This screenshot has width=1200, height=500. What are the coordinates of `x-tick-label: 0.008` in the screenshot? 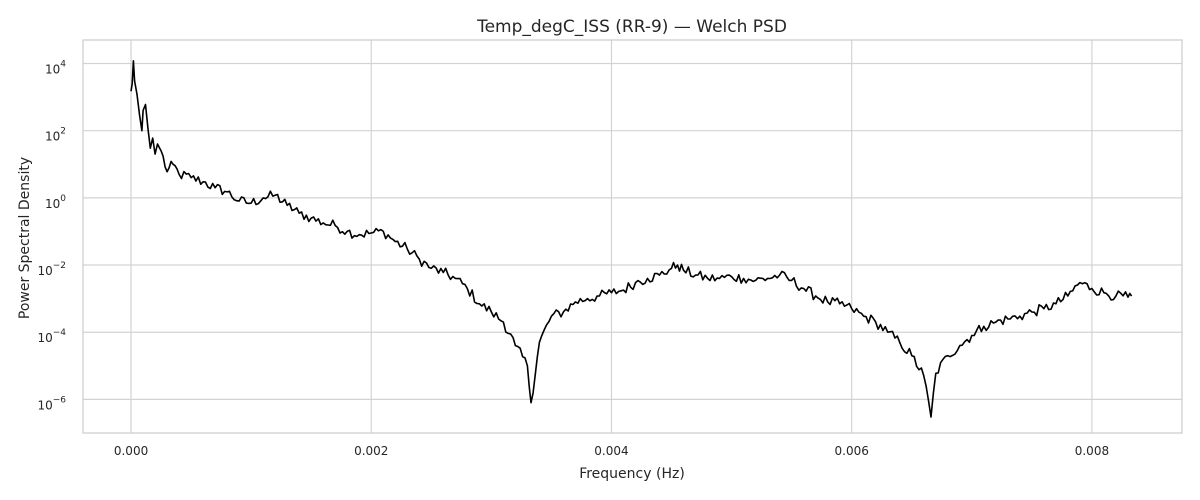 It's located at (1092, 451).